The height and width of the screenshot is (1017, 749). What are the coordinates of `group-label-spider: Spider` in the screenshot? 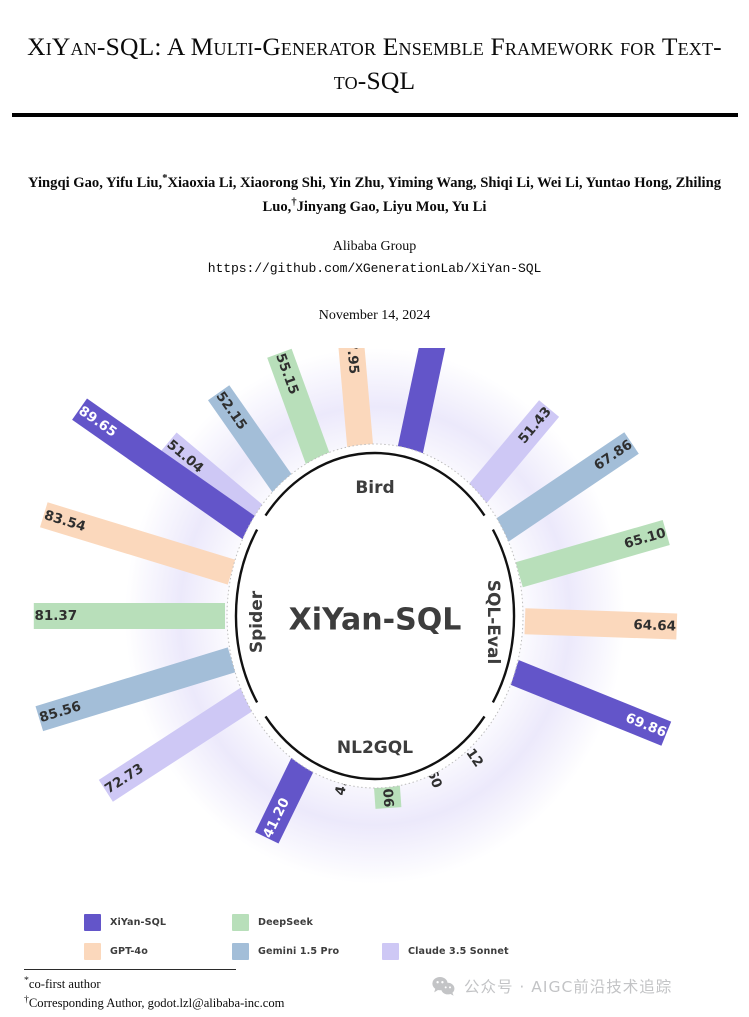 It's located at (257, 621).